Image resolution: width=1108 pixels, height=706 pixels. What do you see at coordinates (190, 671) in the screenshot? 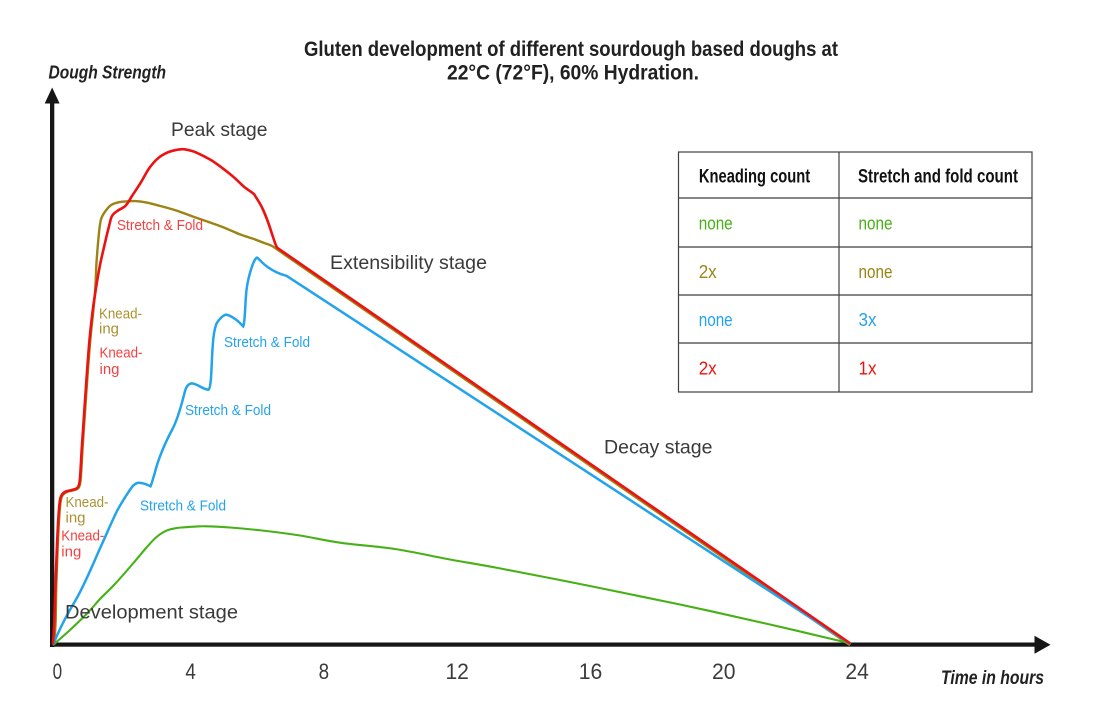
I see `svg-text: 4` at bounding box center [190, 671].